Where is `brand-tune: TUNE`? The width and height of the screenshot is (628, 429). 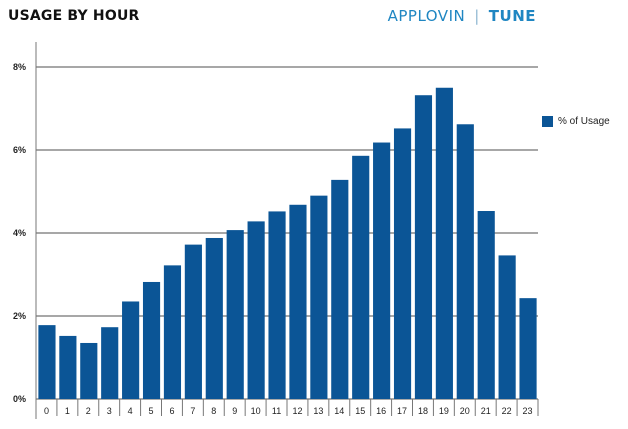
brand-tune: TUNE is located at coordinates (512, 16).